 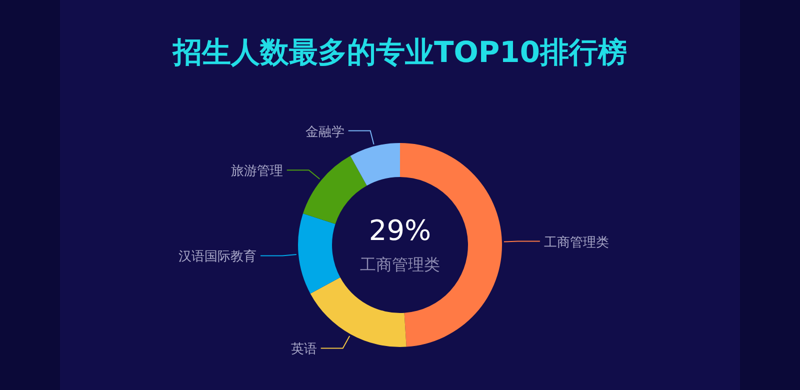 I want to click on slice-label: 旅游管理, so click(x=256, y=172).